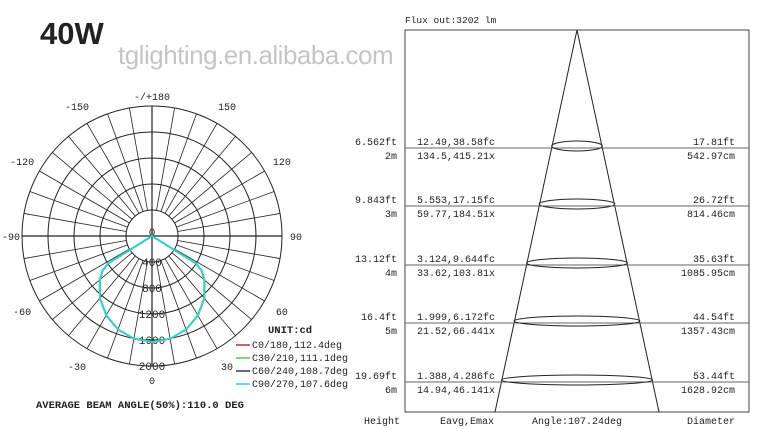 The image size is (760, 429). What do you see at coordinates (708, 274) in the screenshot?
I see `diameter-cm: 1085.95cm` at bounding box center [708, 274].